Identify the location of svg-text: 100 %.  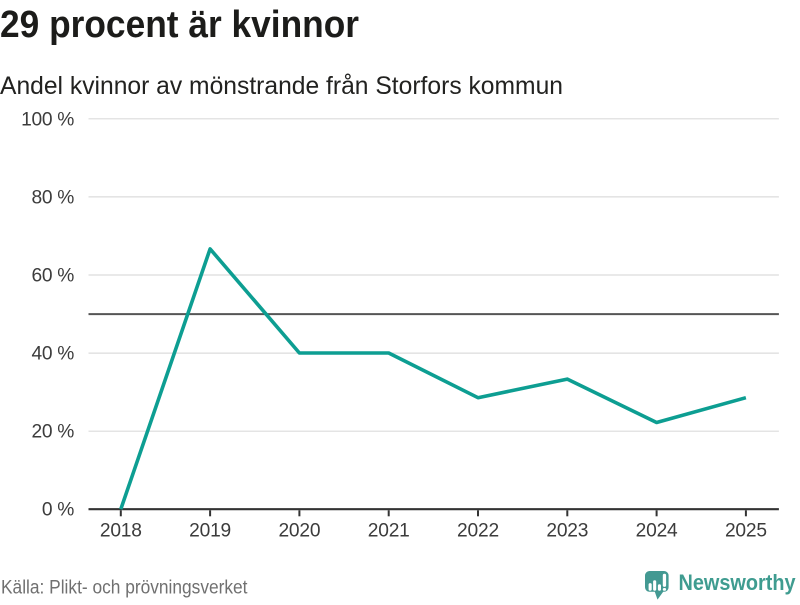
(47, 119).